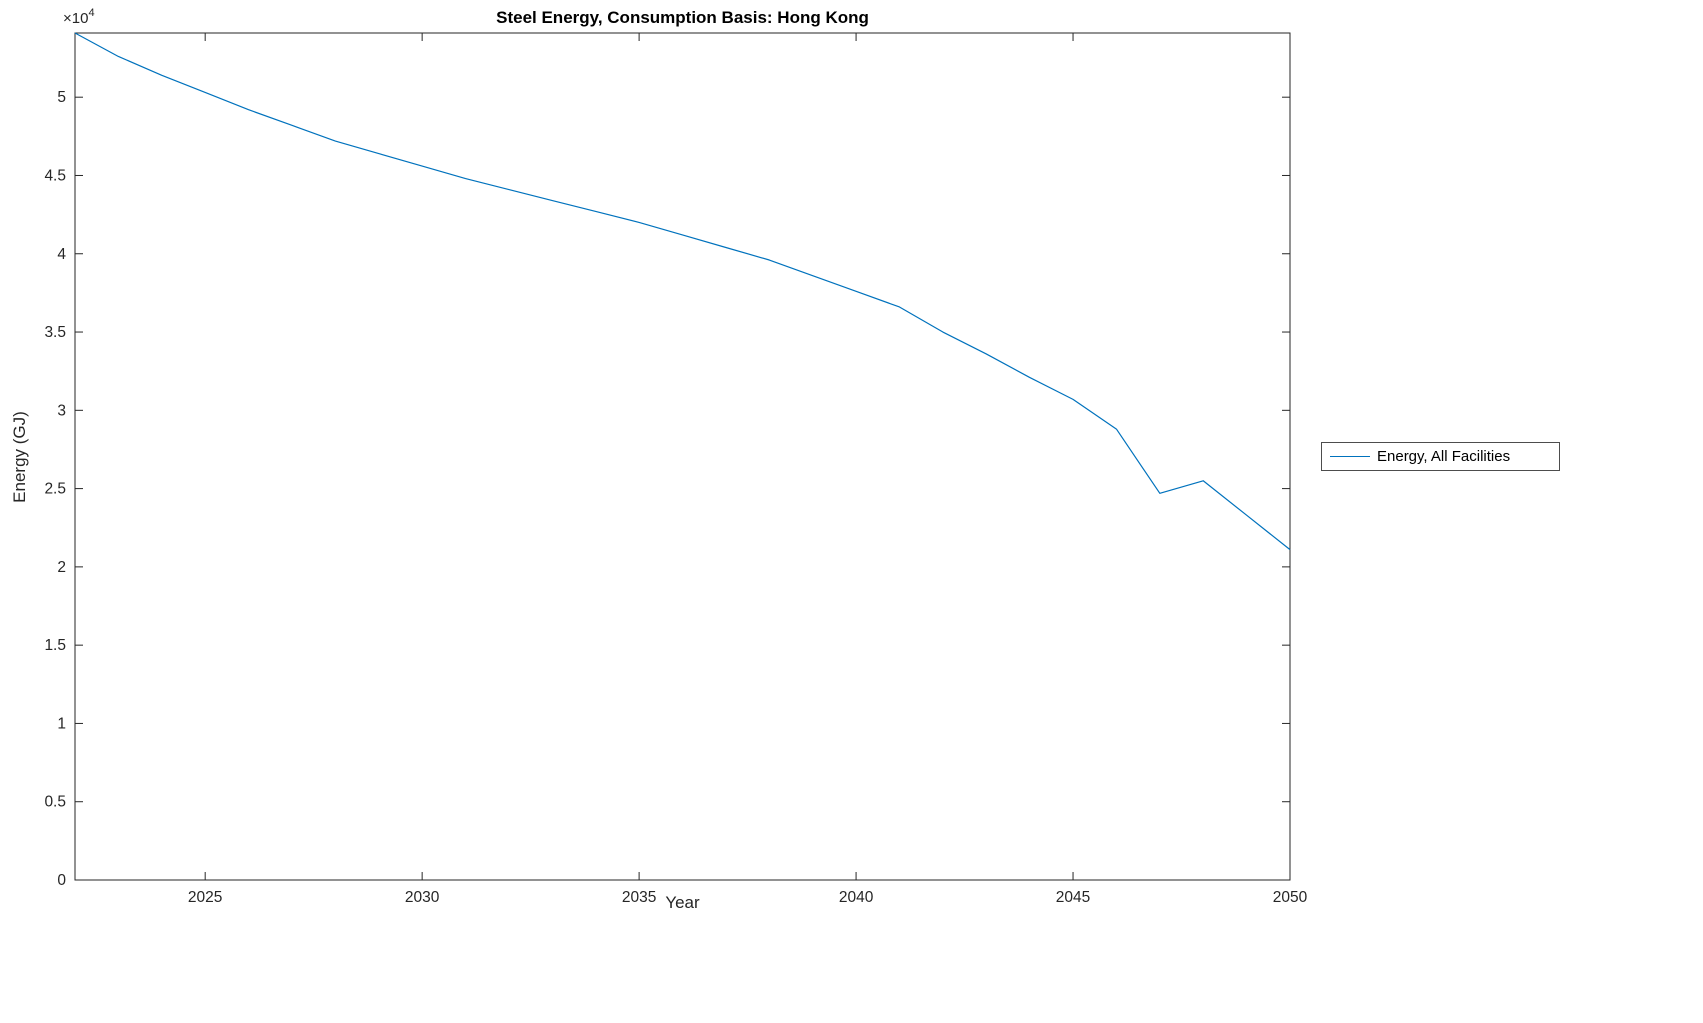 The image size is (1703, 1023). I want to click on x-tick-label: 2030, so click(422, 897).